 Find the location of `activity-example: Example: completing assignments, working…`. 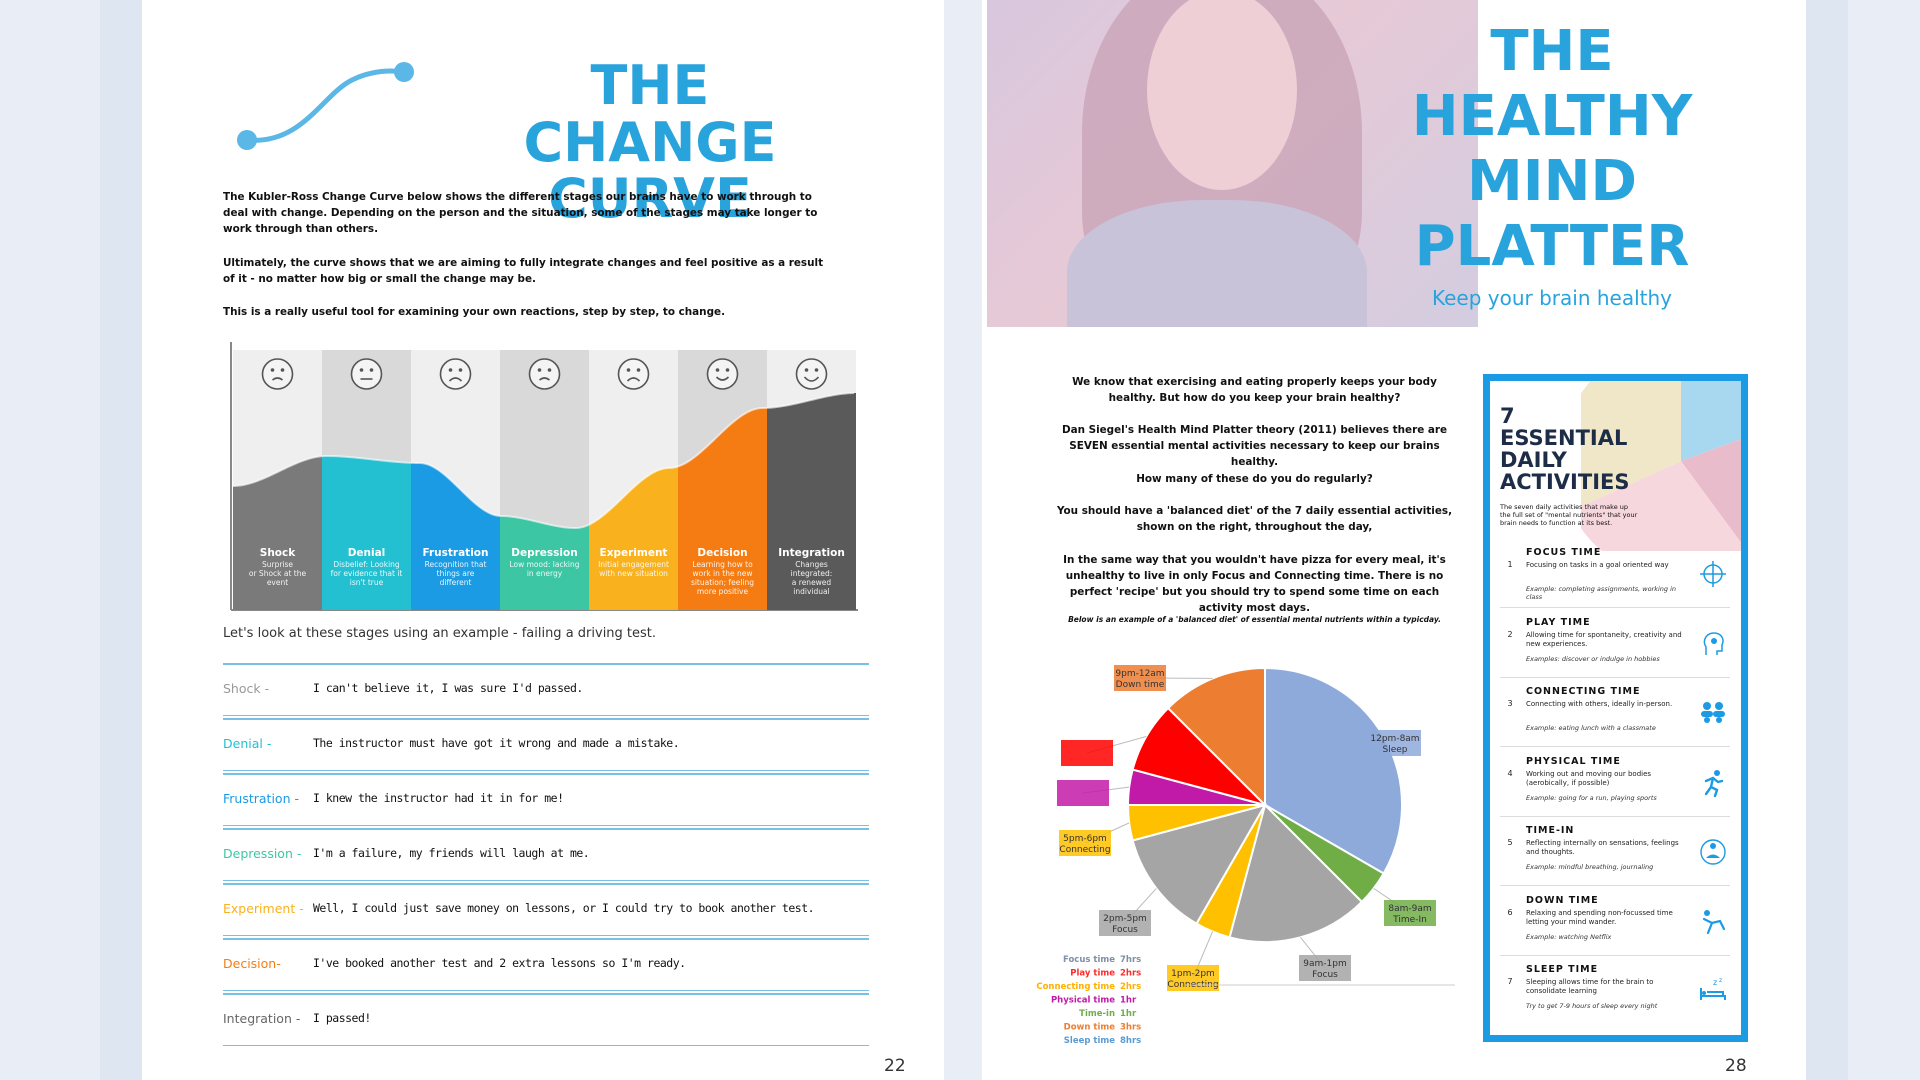

activity-example: Example: completing assignments, working… is located at coordinates (1601, 593).